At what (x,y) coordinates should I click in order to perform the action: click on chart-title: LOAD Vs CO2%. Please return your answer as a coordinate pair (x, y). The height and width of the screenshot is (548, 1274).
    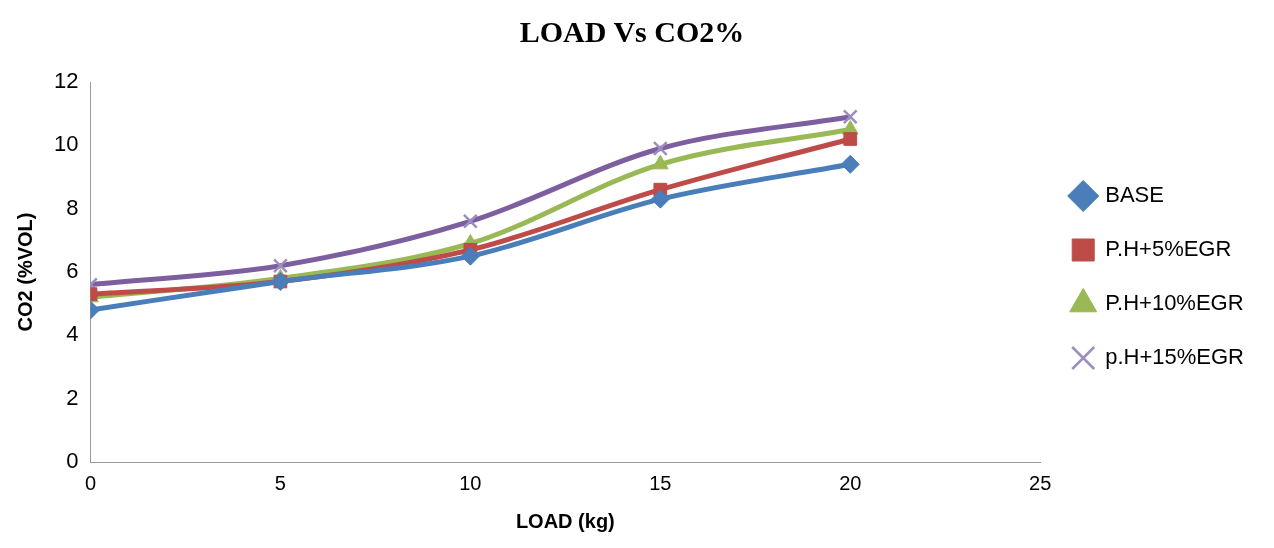
    Looking at the image, I should click on (632, 31).